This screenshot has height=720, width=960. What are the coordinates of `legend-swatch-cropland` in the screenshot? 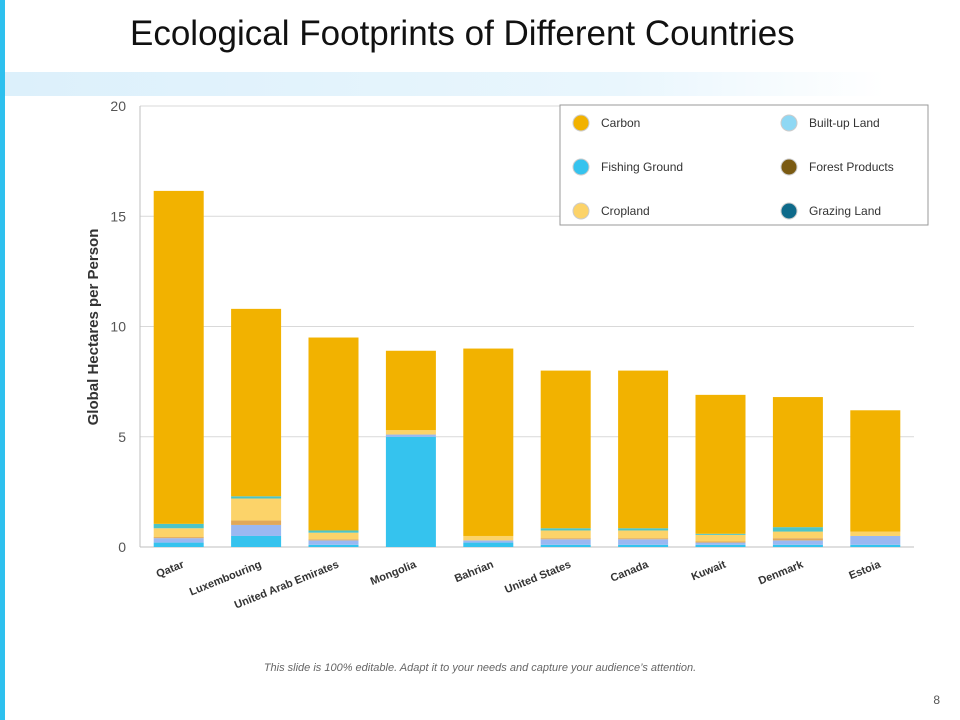 It's located at (581, 211).